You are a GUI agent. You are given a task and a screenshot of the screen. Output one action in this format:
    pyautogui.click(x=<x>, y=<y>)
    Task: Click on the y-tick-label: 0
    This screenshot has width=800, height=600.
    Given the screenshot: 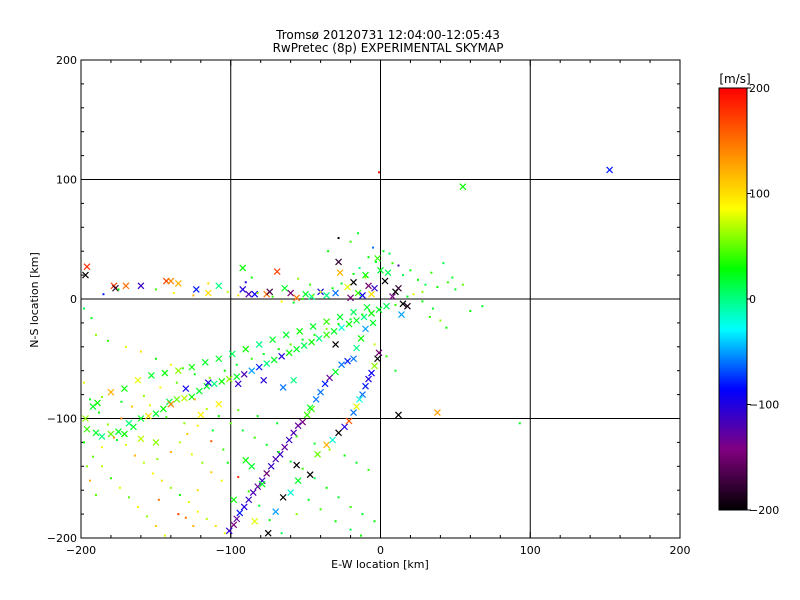 What is the action you would take?
    pyautogui.click(x=73, y=299)
    